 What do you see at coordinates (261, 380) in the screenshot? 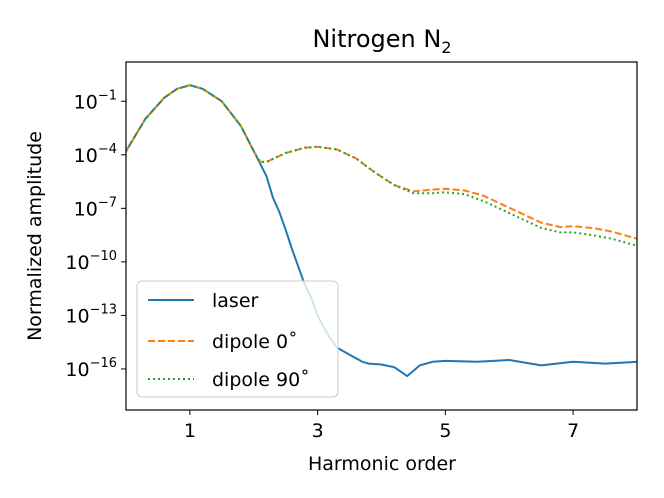
I see `legend-label-dipole-90: dipole 90˚` at bounding box center [261, 380].